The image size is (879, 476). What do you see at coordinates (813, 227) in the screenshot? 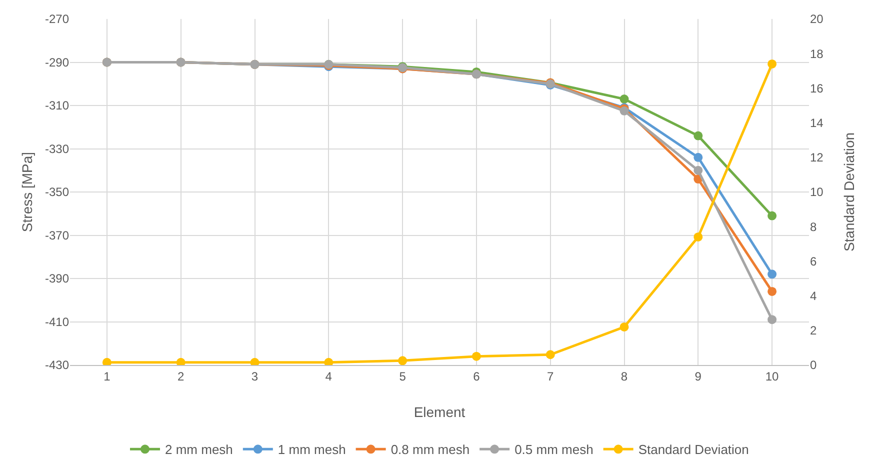
I see `y2-tick-label: 8` at bounding box center [813, 227].